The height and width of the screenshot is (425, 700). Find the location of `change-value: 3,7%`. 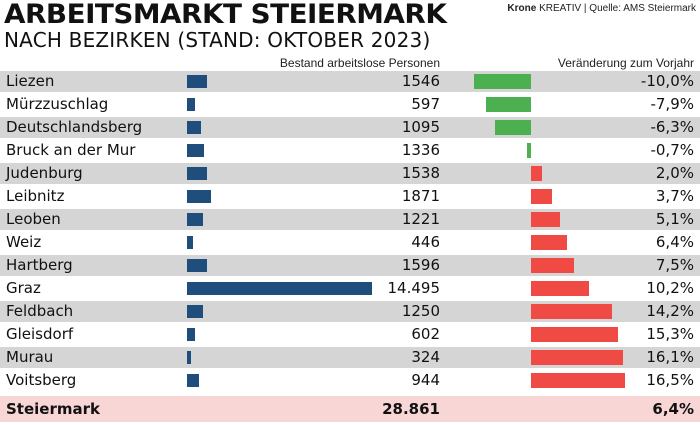

change-value: 3,7% is located at coordinates (674, 196).